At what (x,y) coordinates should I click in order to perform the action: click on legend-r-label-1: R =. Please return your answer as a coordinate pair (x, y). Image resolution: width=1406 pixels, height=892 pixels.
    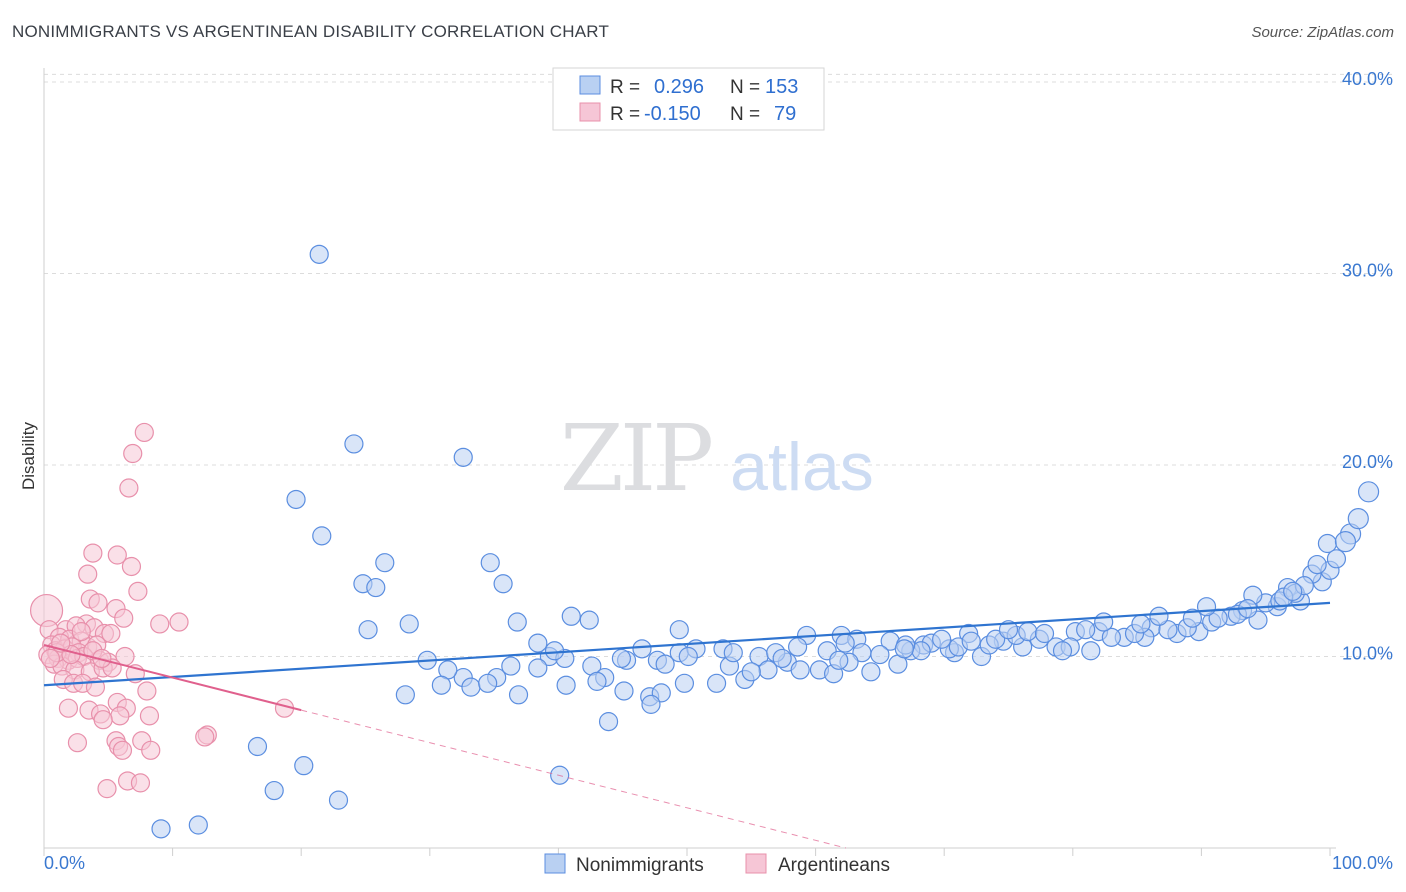
    Looking at the image, I should click on (625, 87).